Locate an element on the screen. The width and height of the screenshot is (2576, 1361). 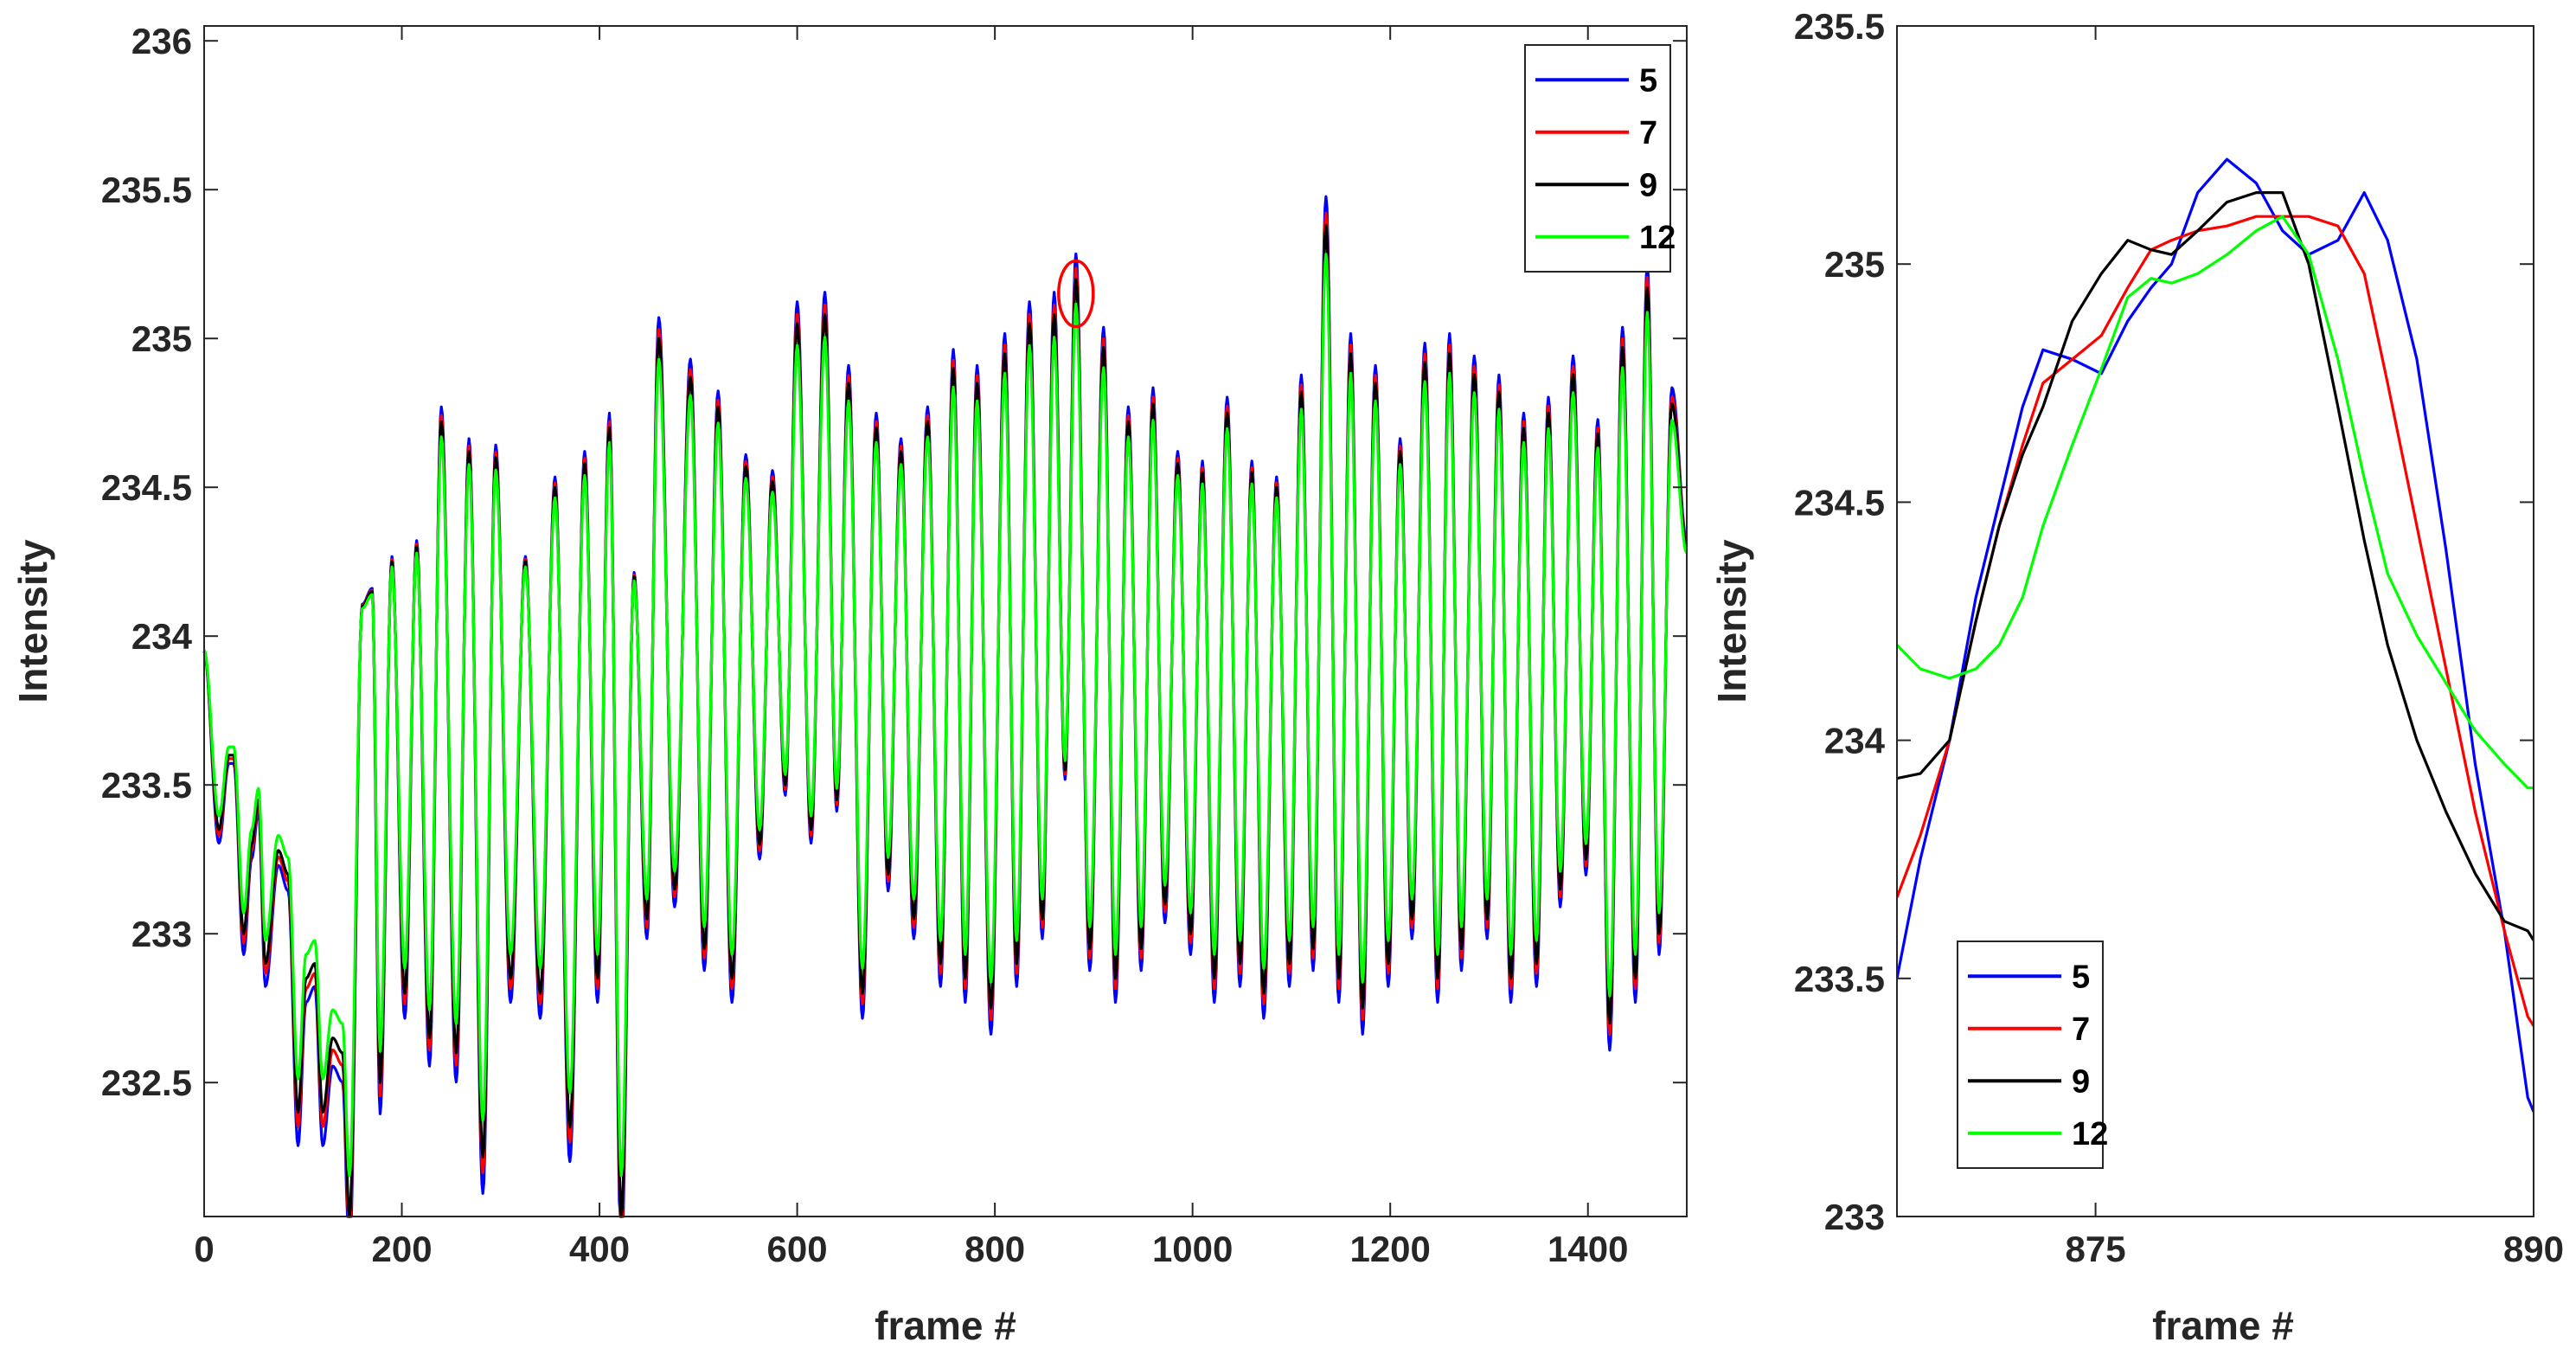
zoom-chart-ylabel: Intensity is located at coordinates (1731, 621).